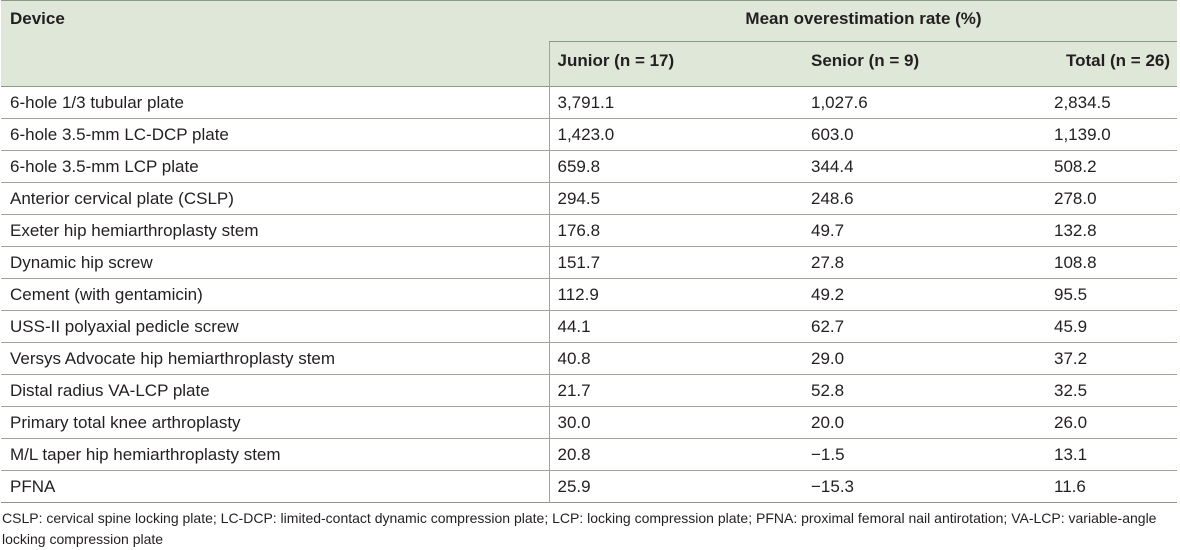  Describe the element at coordinates (675, 134) in the screenshot. I see `cell-junior: 1,423.0` at that location.